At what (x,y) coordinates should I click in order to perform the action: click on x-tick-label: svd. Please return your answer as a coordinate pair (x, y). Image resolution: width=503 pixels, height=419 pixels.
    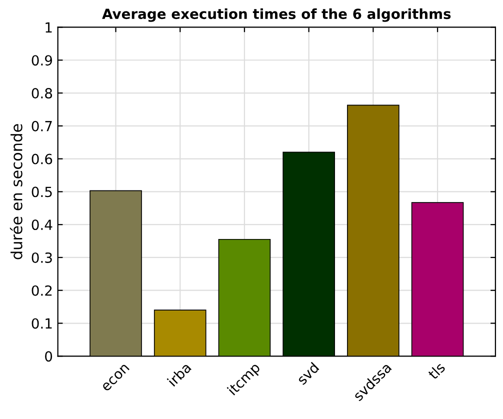
    Looking at the image, I should click on (308, 374).